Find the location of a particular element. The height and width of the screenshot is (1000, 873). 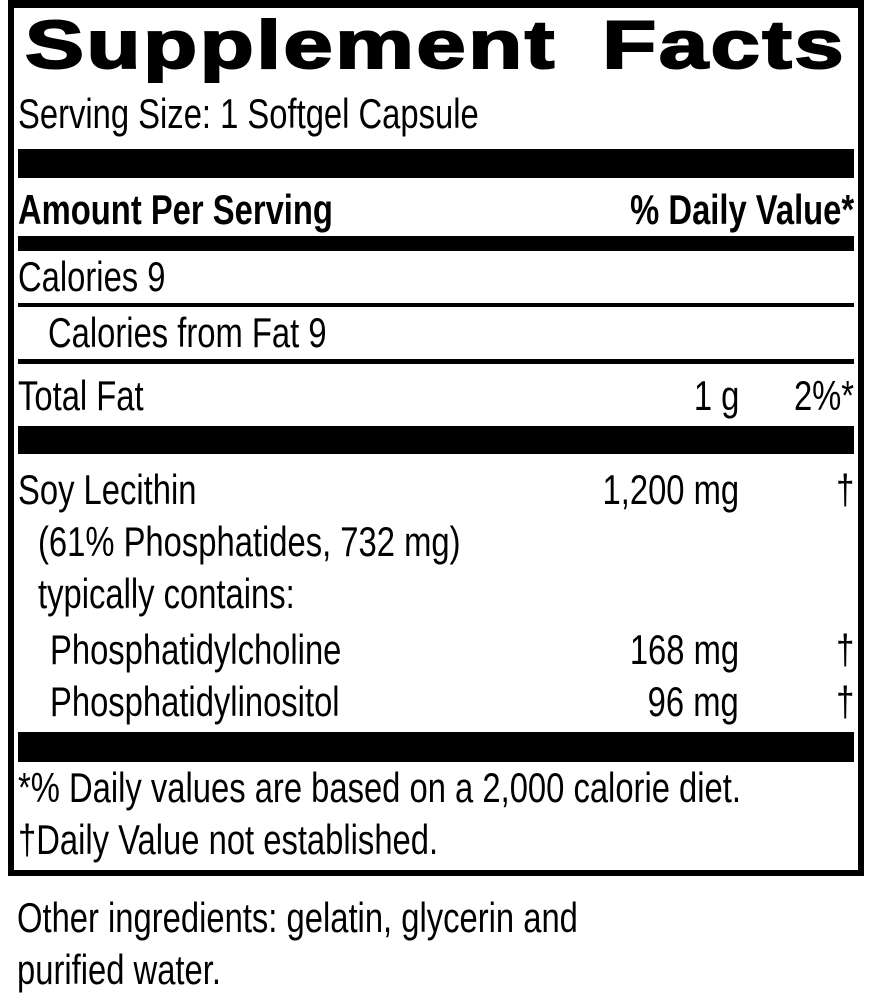

typically-contains-text: typically contains: is located at coordinates (166, 593).